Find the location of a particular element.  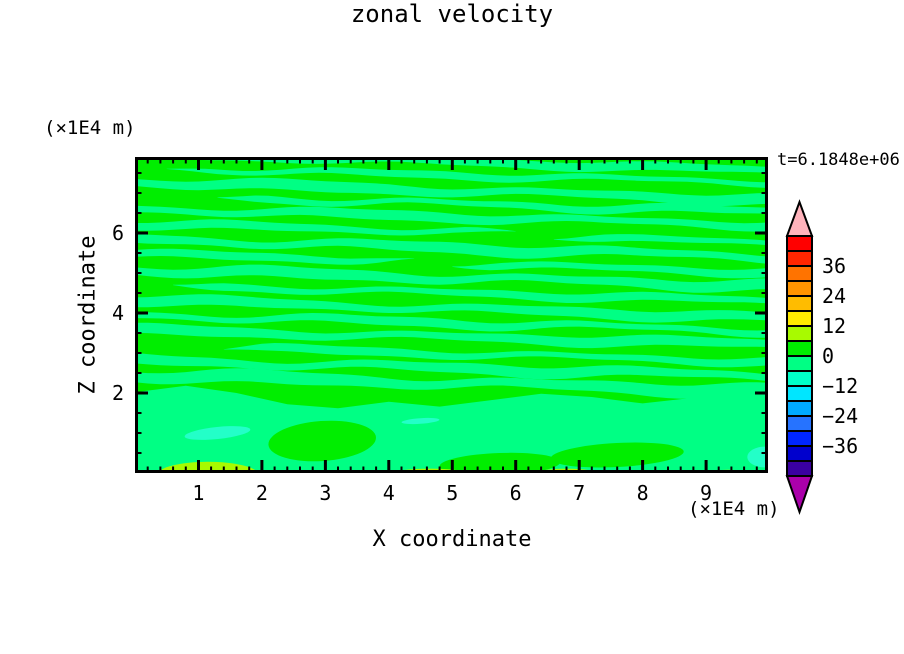

x-tick-label: 8 is located at coordinates (642, 493).